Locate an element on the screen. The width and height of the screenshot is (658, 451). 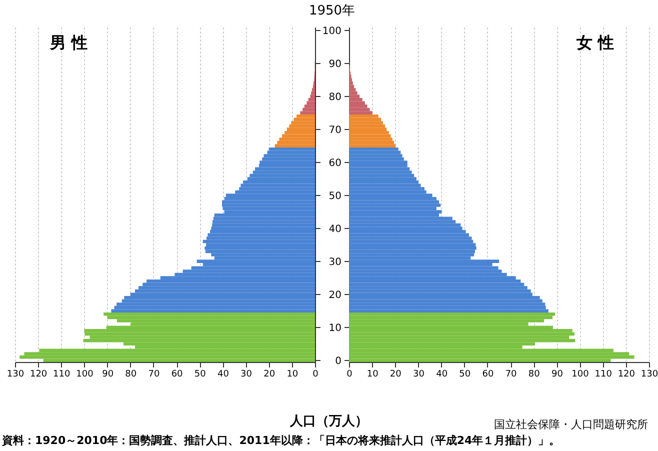
y-tick-label: 20 is located at coordinates (335, 295).